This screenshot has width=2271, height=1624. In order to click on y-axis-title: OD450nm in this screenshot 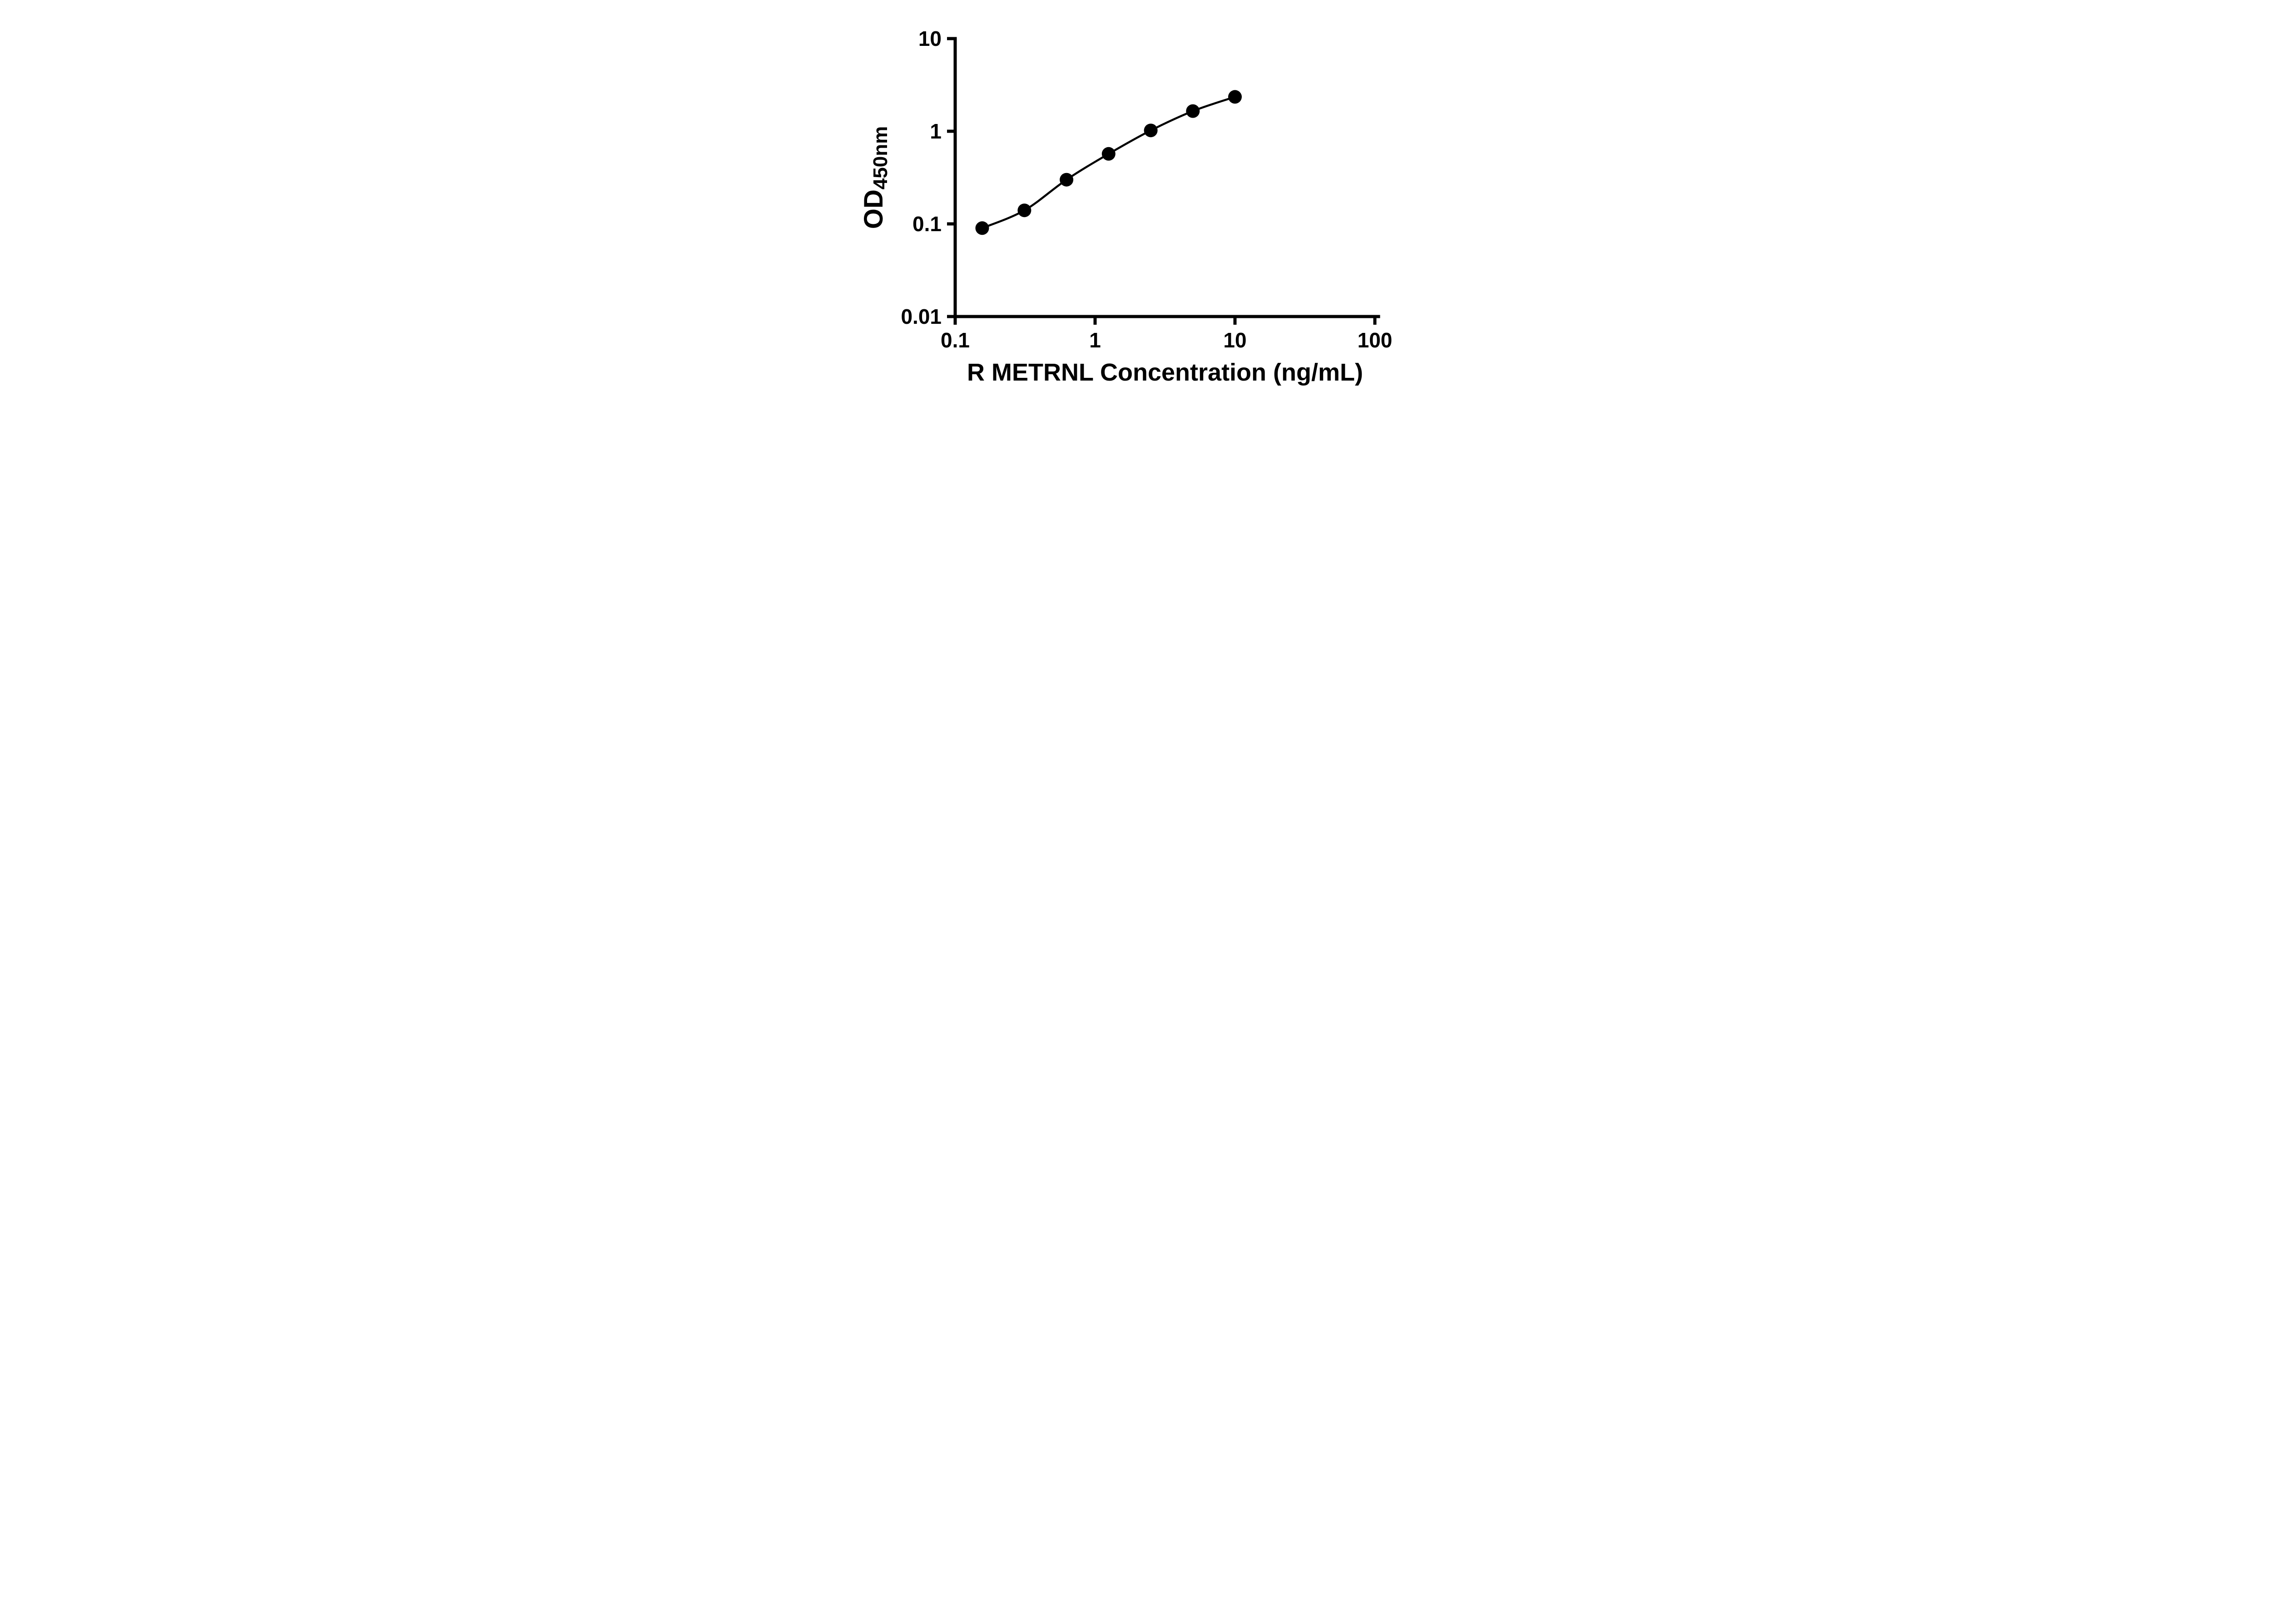, I will do `click(875, 177)`.